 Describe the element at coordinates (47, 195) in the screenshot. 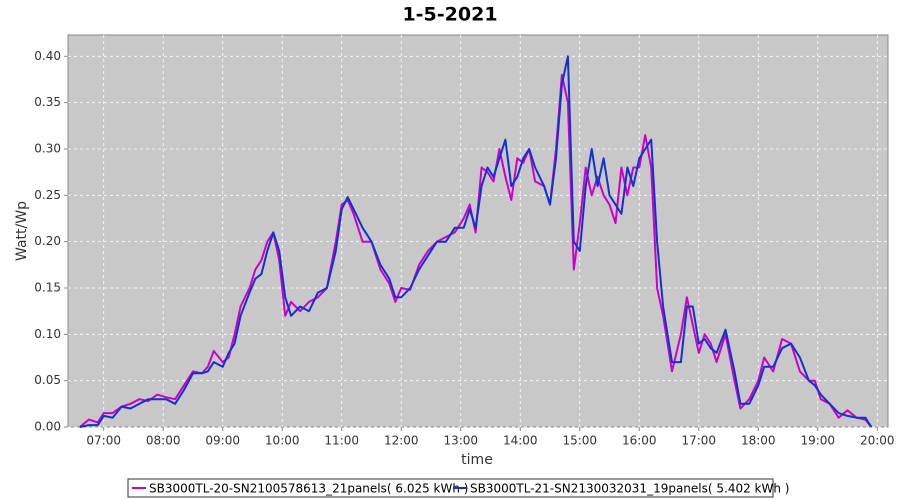

I see `y-tick-label: 0.25` at that location.